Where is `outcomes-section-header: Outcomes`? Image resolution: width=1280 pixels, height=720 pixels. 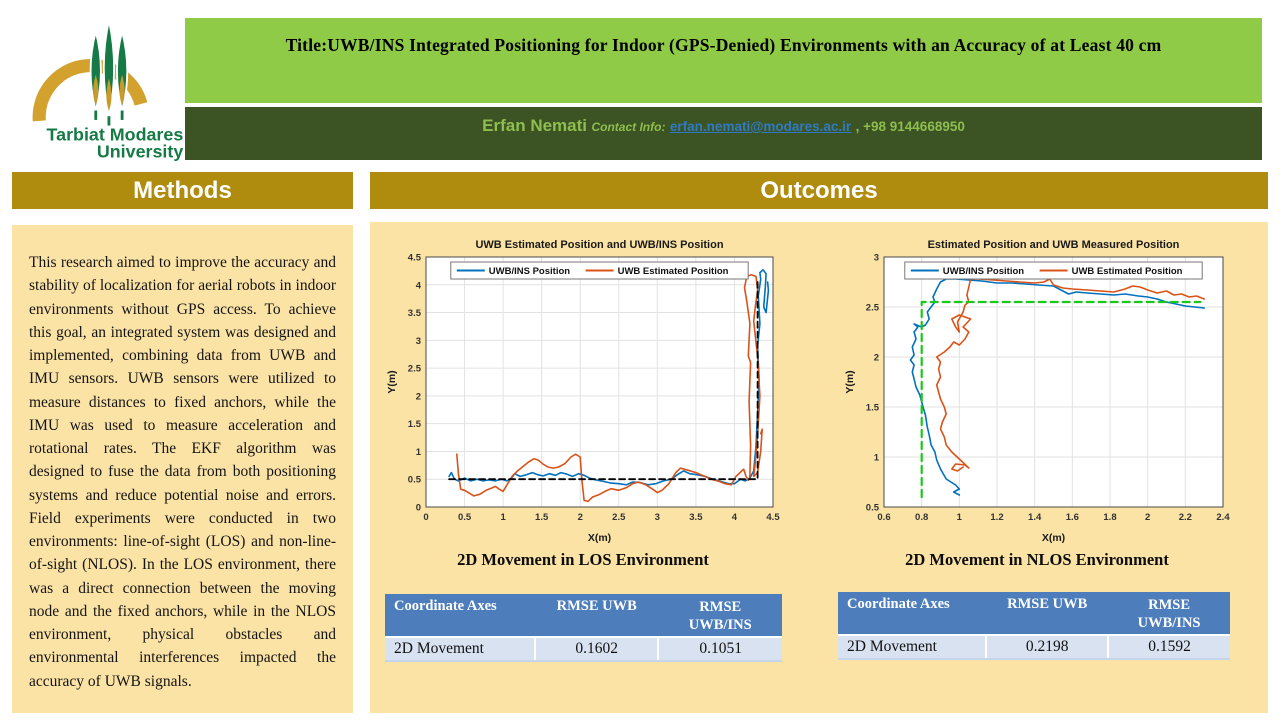 outcomes-section-header: Outcomes is located at coordinates (819, 190).